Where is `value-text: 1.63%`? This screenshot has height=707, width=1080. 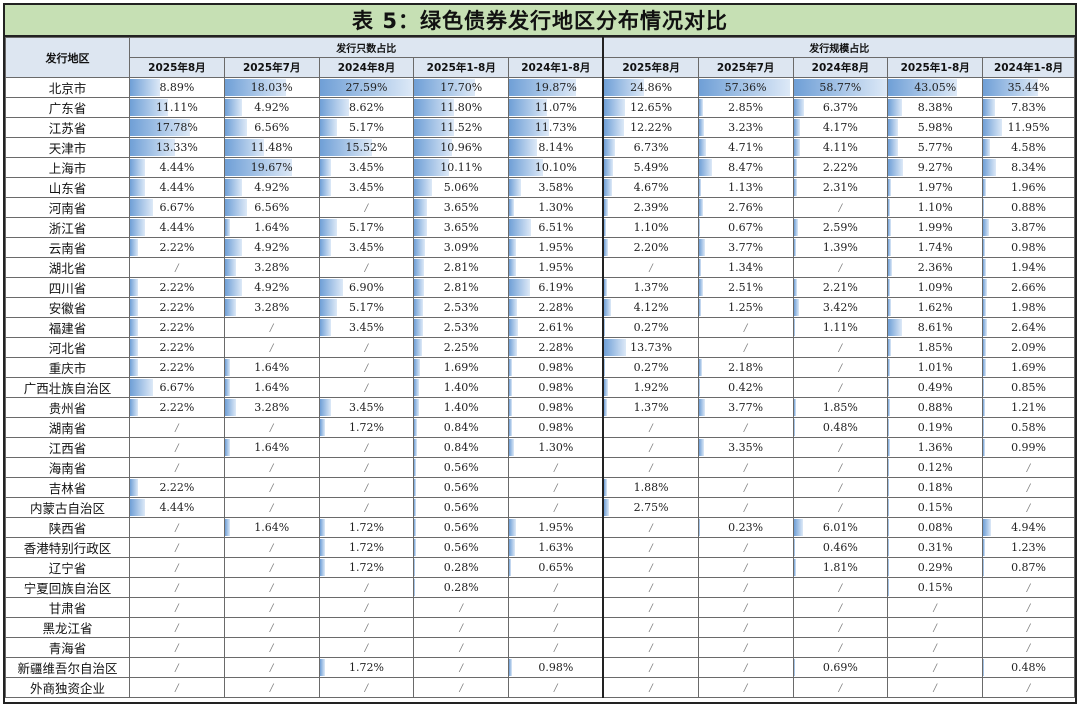
value-text: 1.63% is located at coordinates (556, 547).